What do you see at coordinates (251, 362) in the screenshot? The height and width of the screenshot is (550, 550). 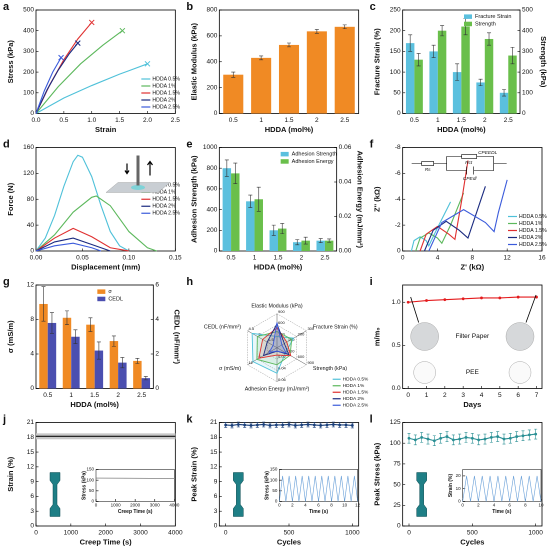 I see `radar-tick-label: 12` at bounding box center [251, 362].